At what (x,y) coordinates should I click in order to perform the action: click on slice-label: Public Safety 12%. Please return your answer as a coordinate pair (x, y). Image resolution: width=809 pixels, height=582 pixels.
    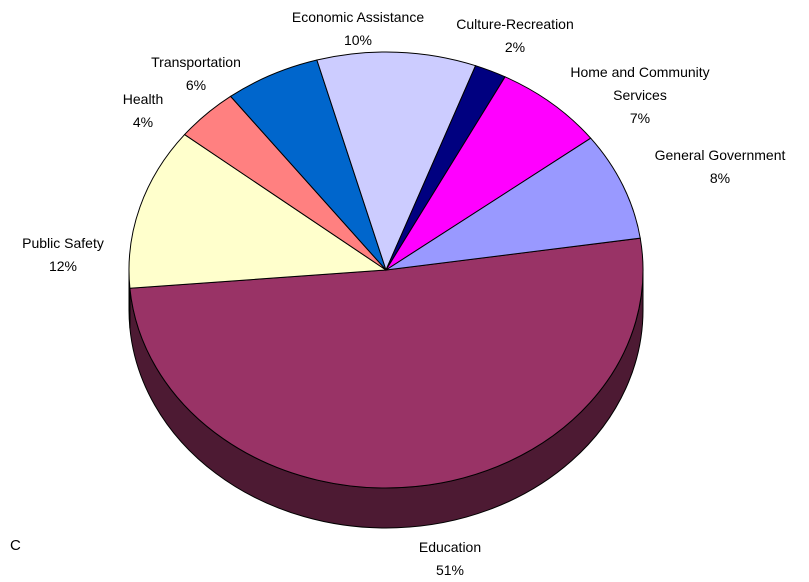
    Looking at the image, I should click on (63, 255).